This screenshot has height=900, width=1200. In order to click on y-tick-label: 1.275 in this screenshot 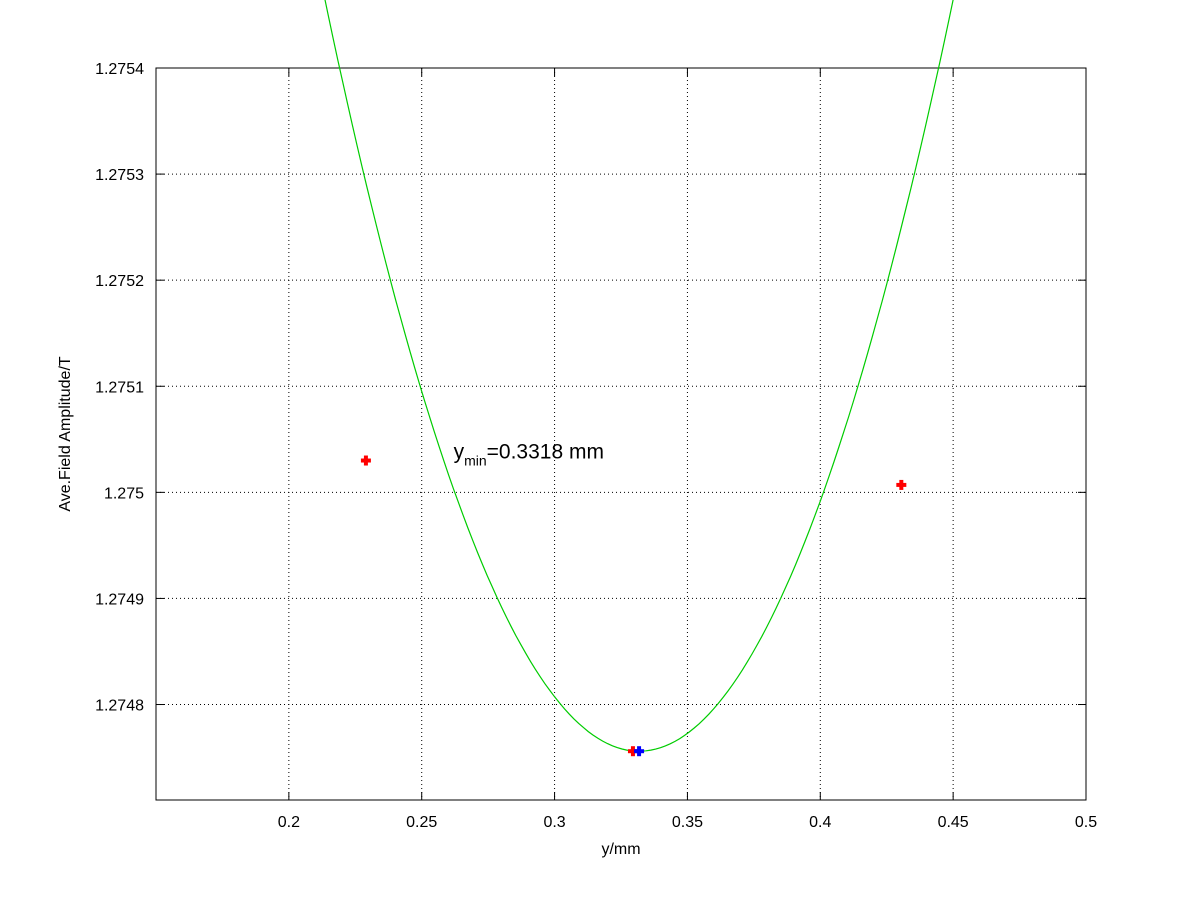, I will do `click(124, 493)`.